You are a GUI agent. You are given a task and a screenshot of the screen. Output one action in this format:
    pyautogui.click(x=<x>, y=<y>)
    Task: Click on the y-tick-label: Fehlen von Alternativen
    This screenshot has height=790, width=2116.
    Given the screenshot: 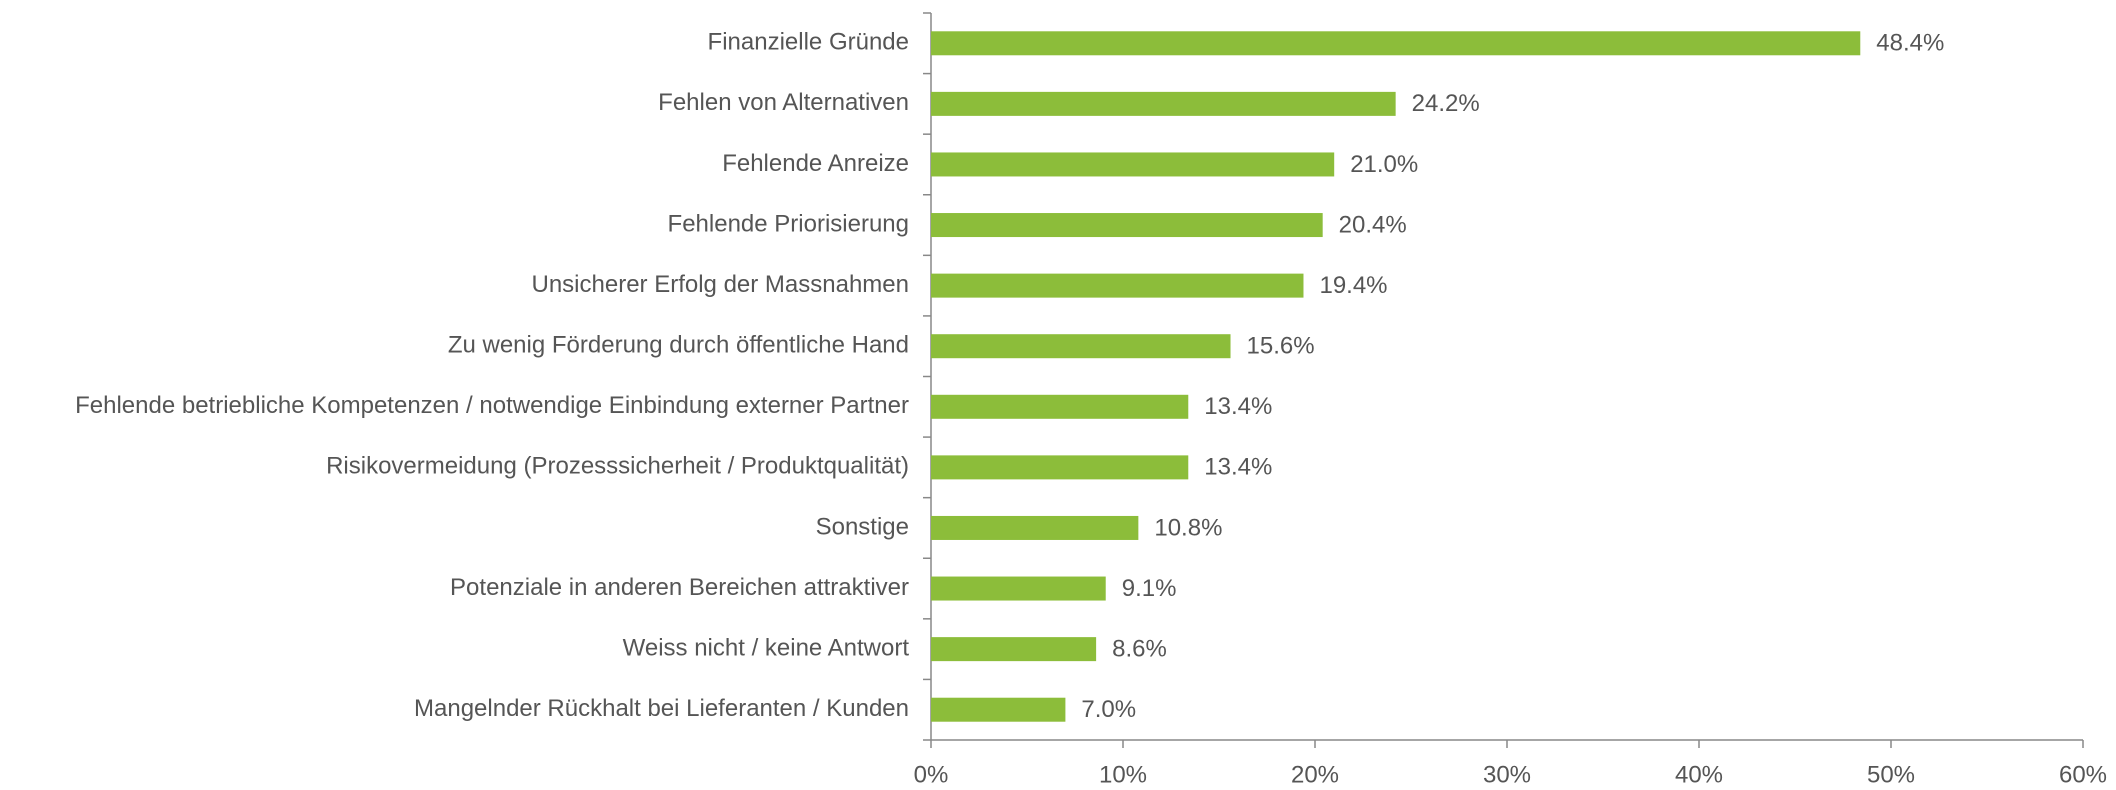 What is the action you would take?
    pyautogui.click(x=783, y=102)
    